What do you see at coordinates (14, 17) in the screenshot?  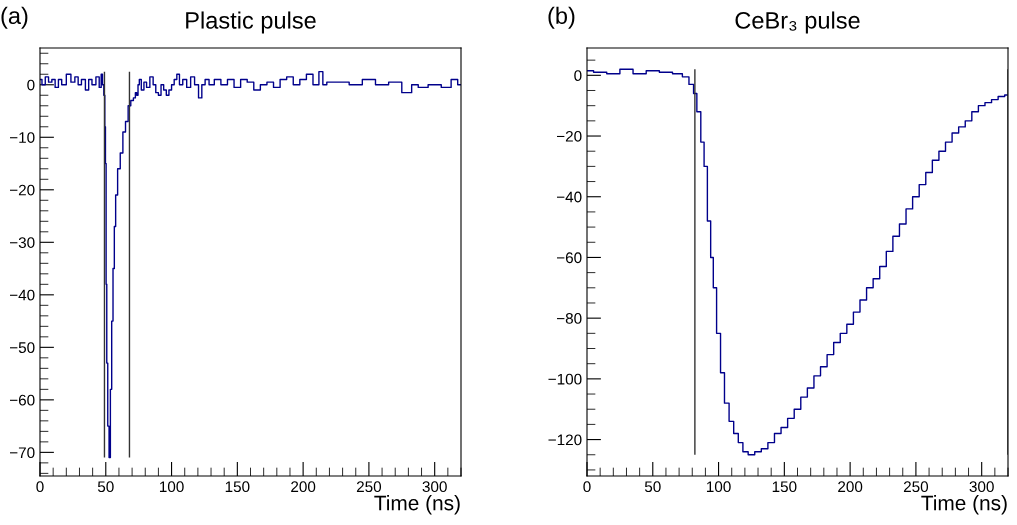 I see `text: (a)` at bounding box center [14, 17].